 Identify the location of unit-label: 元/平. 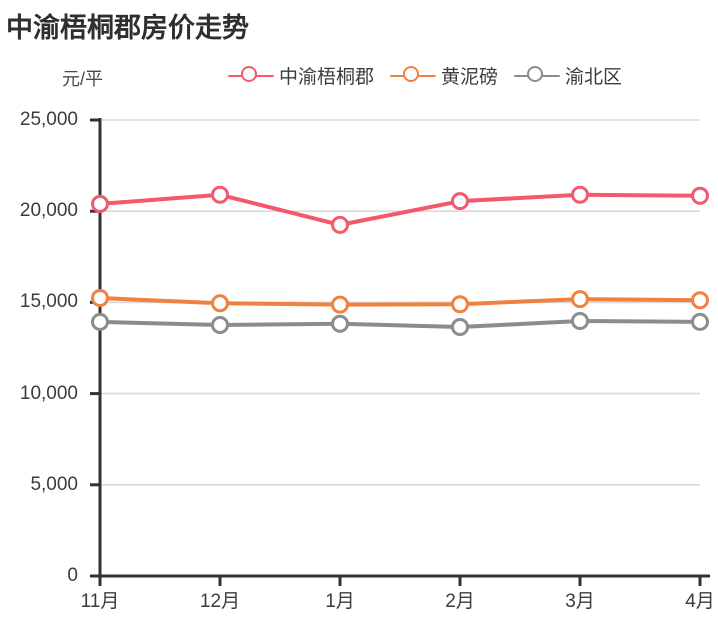
(83, 79).